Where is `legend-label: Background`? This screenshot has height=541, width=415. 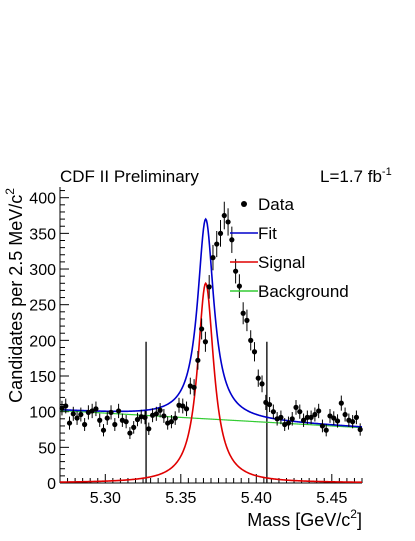
legend-label: Background is located at coordinates (303, 291).